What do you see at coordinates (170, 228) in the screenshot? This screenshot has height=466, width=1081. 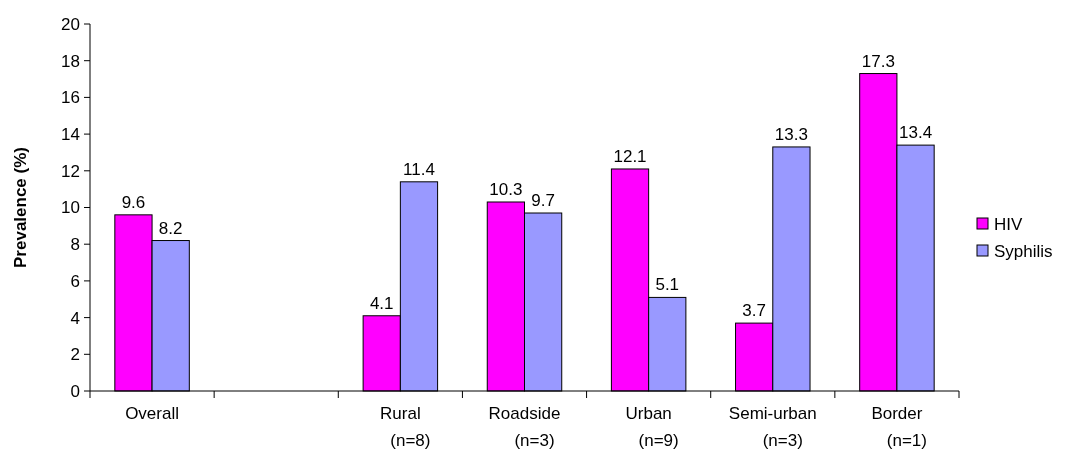 I see `data-label: 8.2` at bounding box center [170, 228].